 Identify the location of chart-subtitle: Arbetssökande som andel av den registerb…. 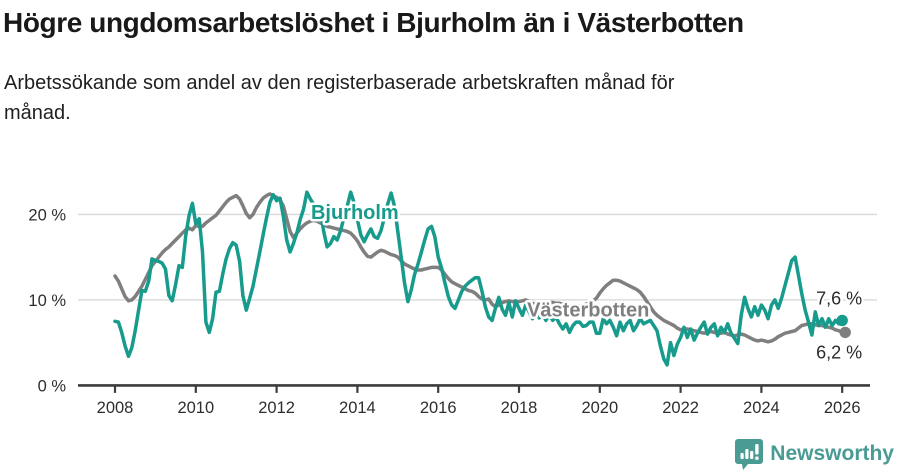
(434, 98).